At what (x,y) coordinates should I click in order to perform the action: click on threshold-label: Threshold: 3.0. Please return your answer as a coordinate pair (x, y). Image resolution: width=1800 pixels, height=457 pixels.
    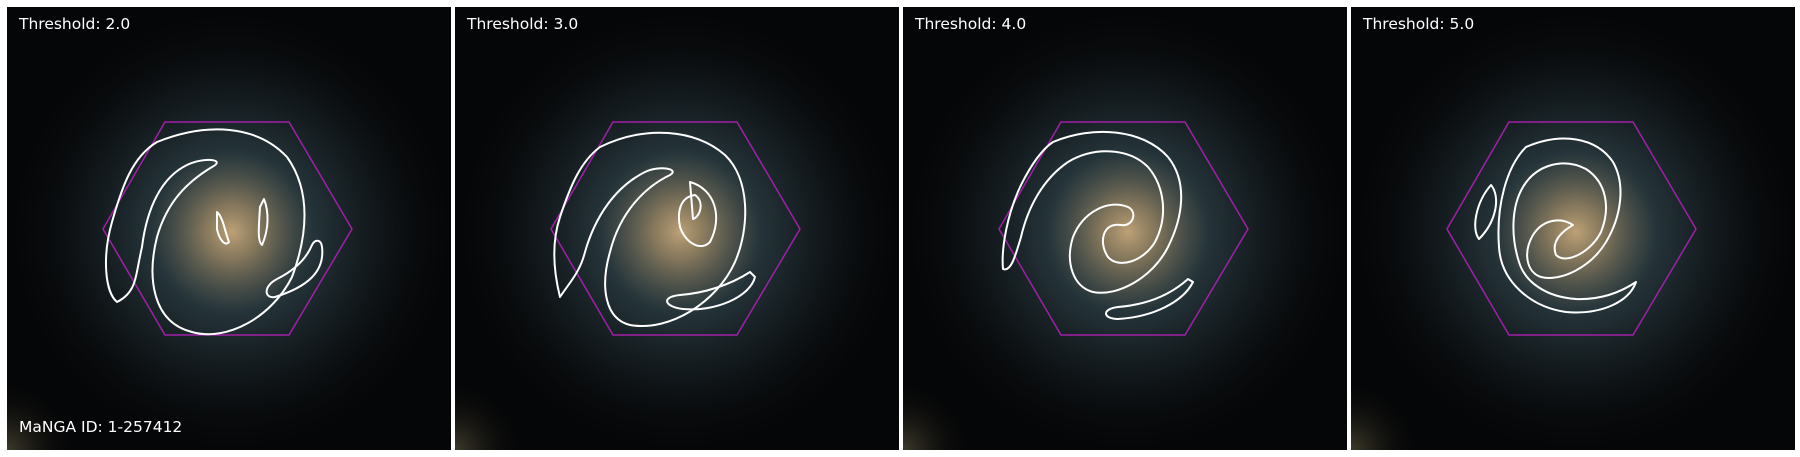
    Looking at the image, I should click on (523, 24).